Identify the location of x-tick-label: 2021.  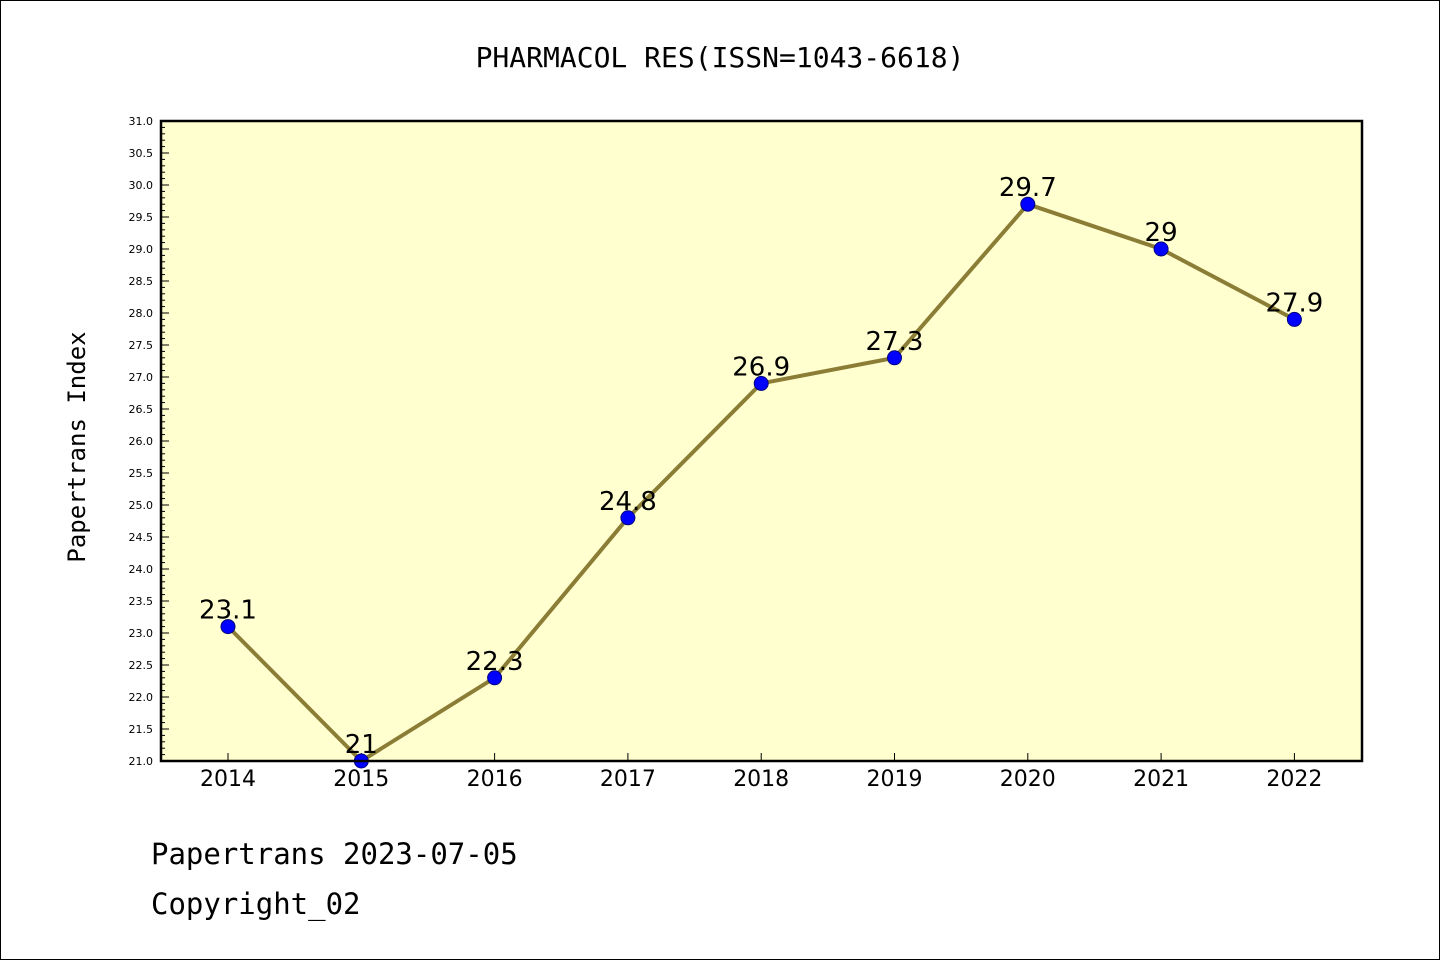
(1161, 779).